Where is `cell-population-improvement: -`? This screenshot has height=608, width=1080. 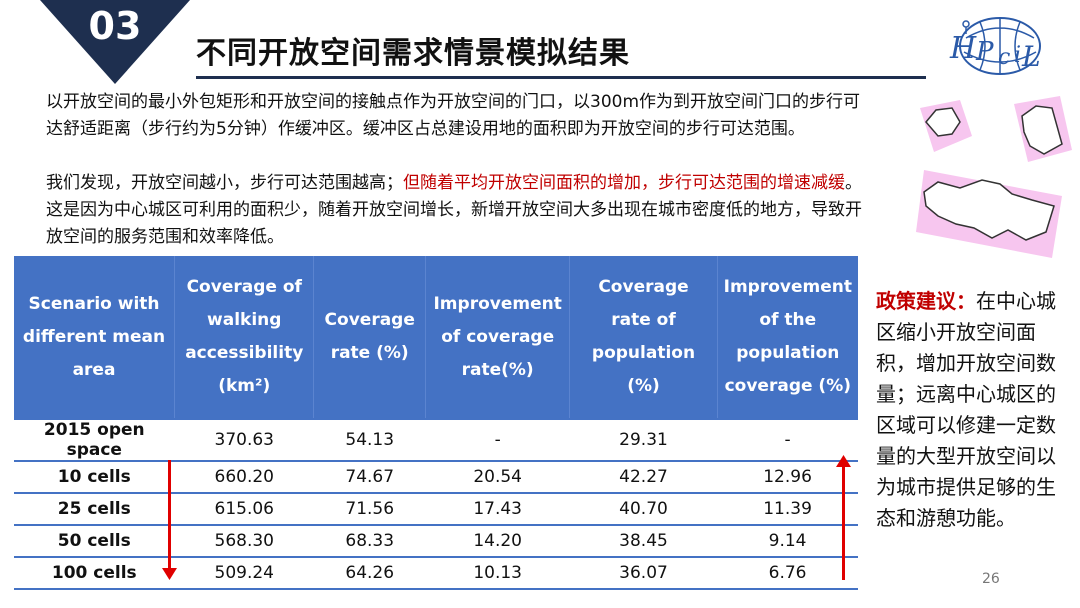 cell-population-improvement: - is located at coordinates (787, 440).